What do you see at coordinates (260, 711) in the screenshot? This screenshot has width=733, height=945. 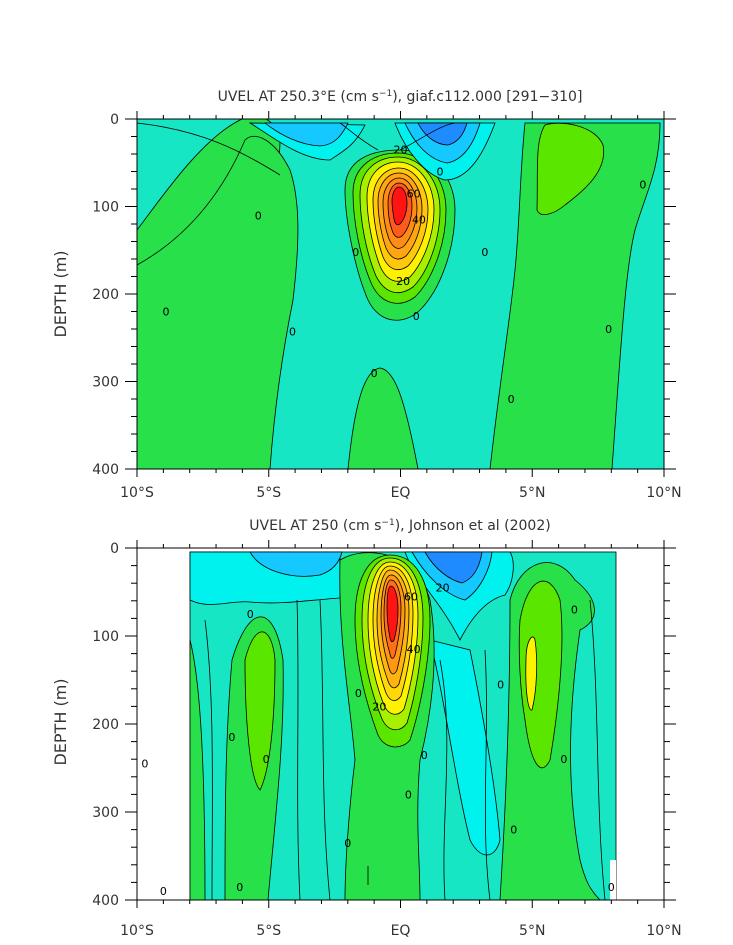 I see `bottom-west-lime` at bounding box center [260, 711].